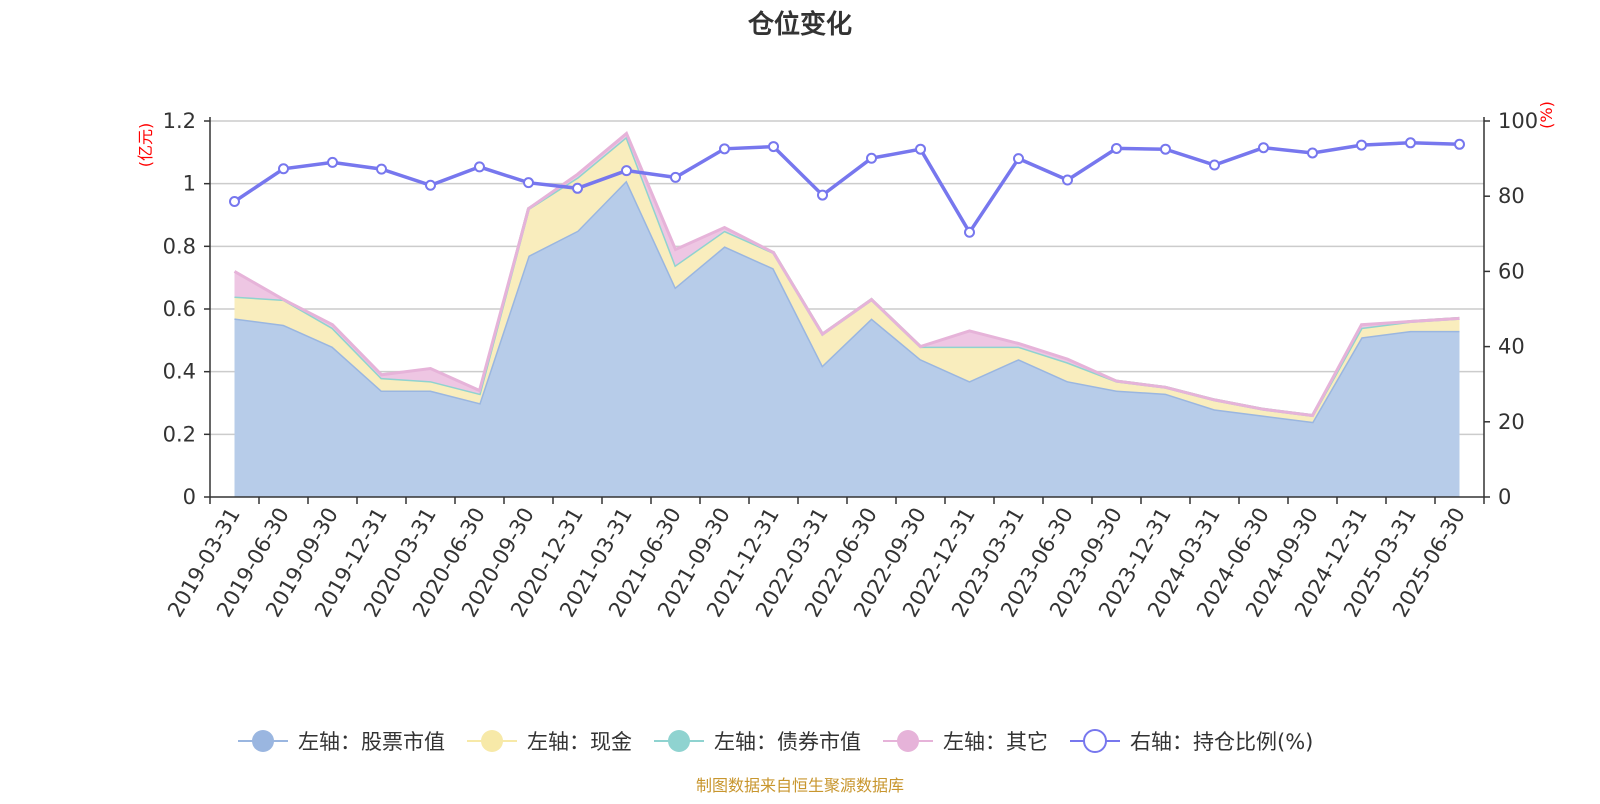 The image size is (1600, 804). What do you see at coordinates (1511, 271) in the screenshot?
I see `right-axis-tick-label: 60` at bounding box center [1511, 271].